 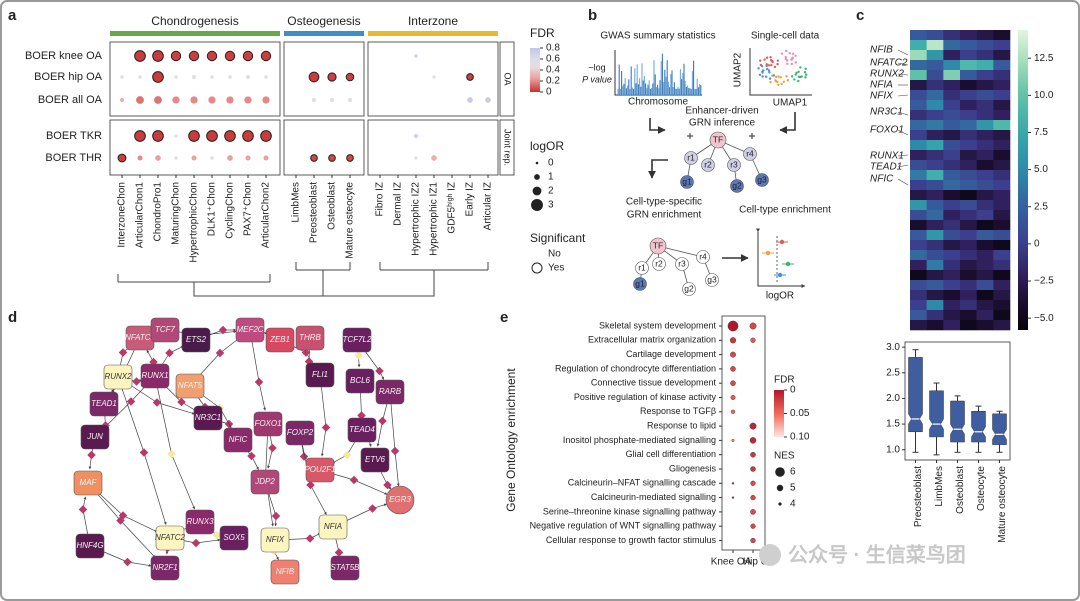 I want to click on column-label: Hypertrophic IZ2, so click(x=416, y=219).